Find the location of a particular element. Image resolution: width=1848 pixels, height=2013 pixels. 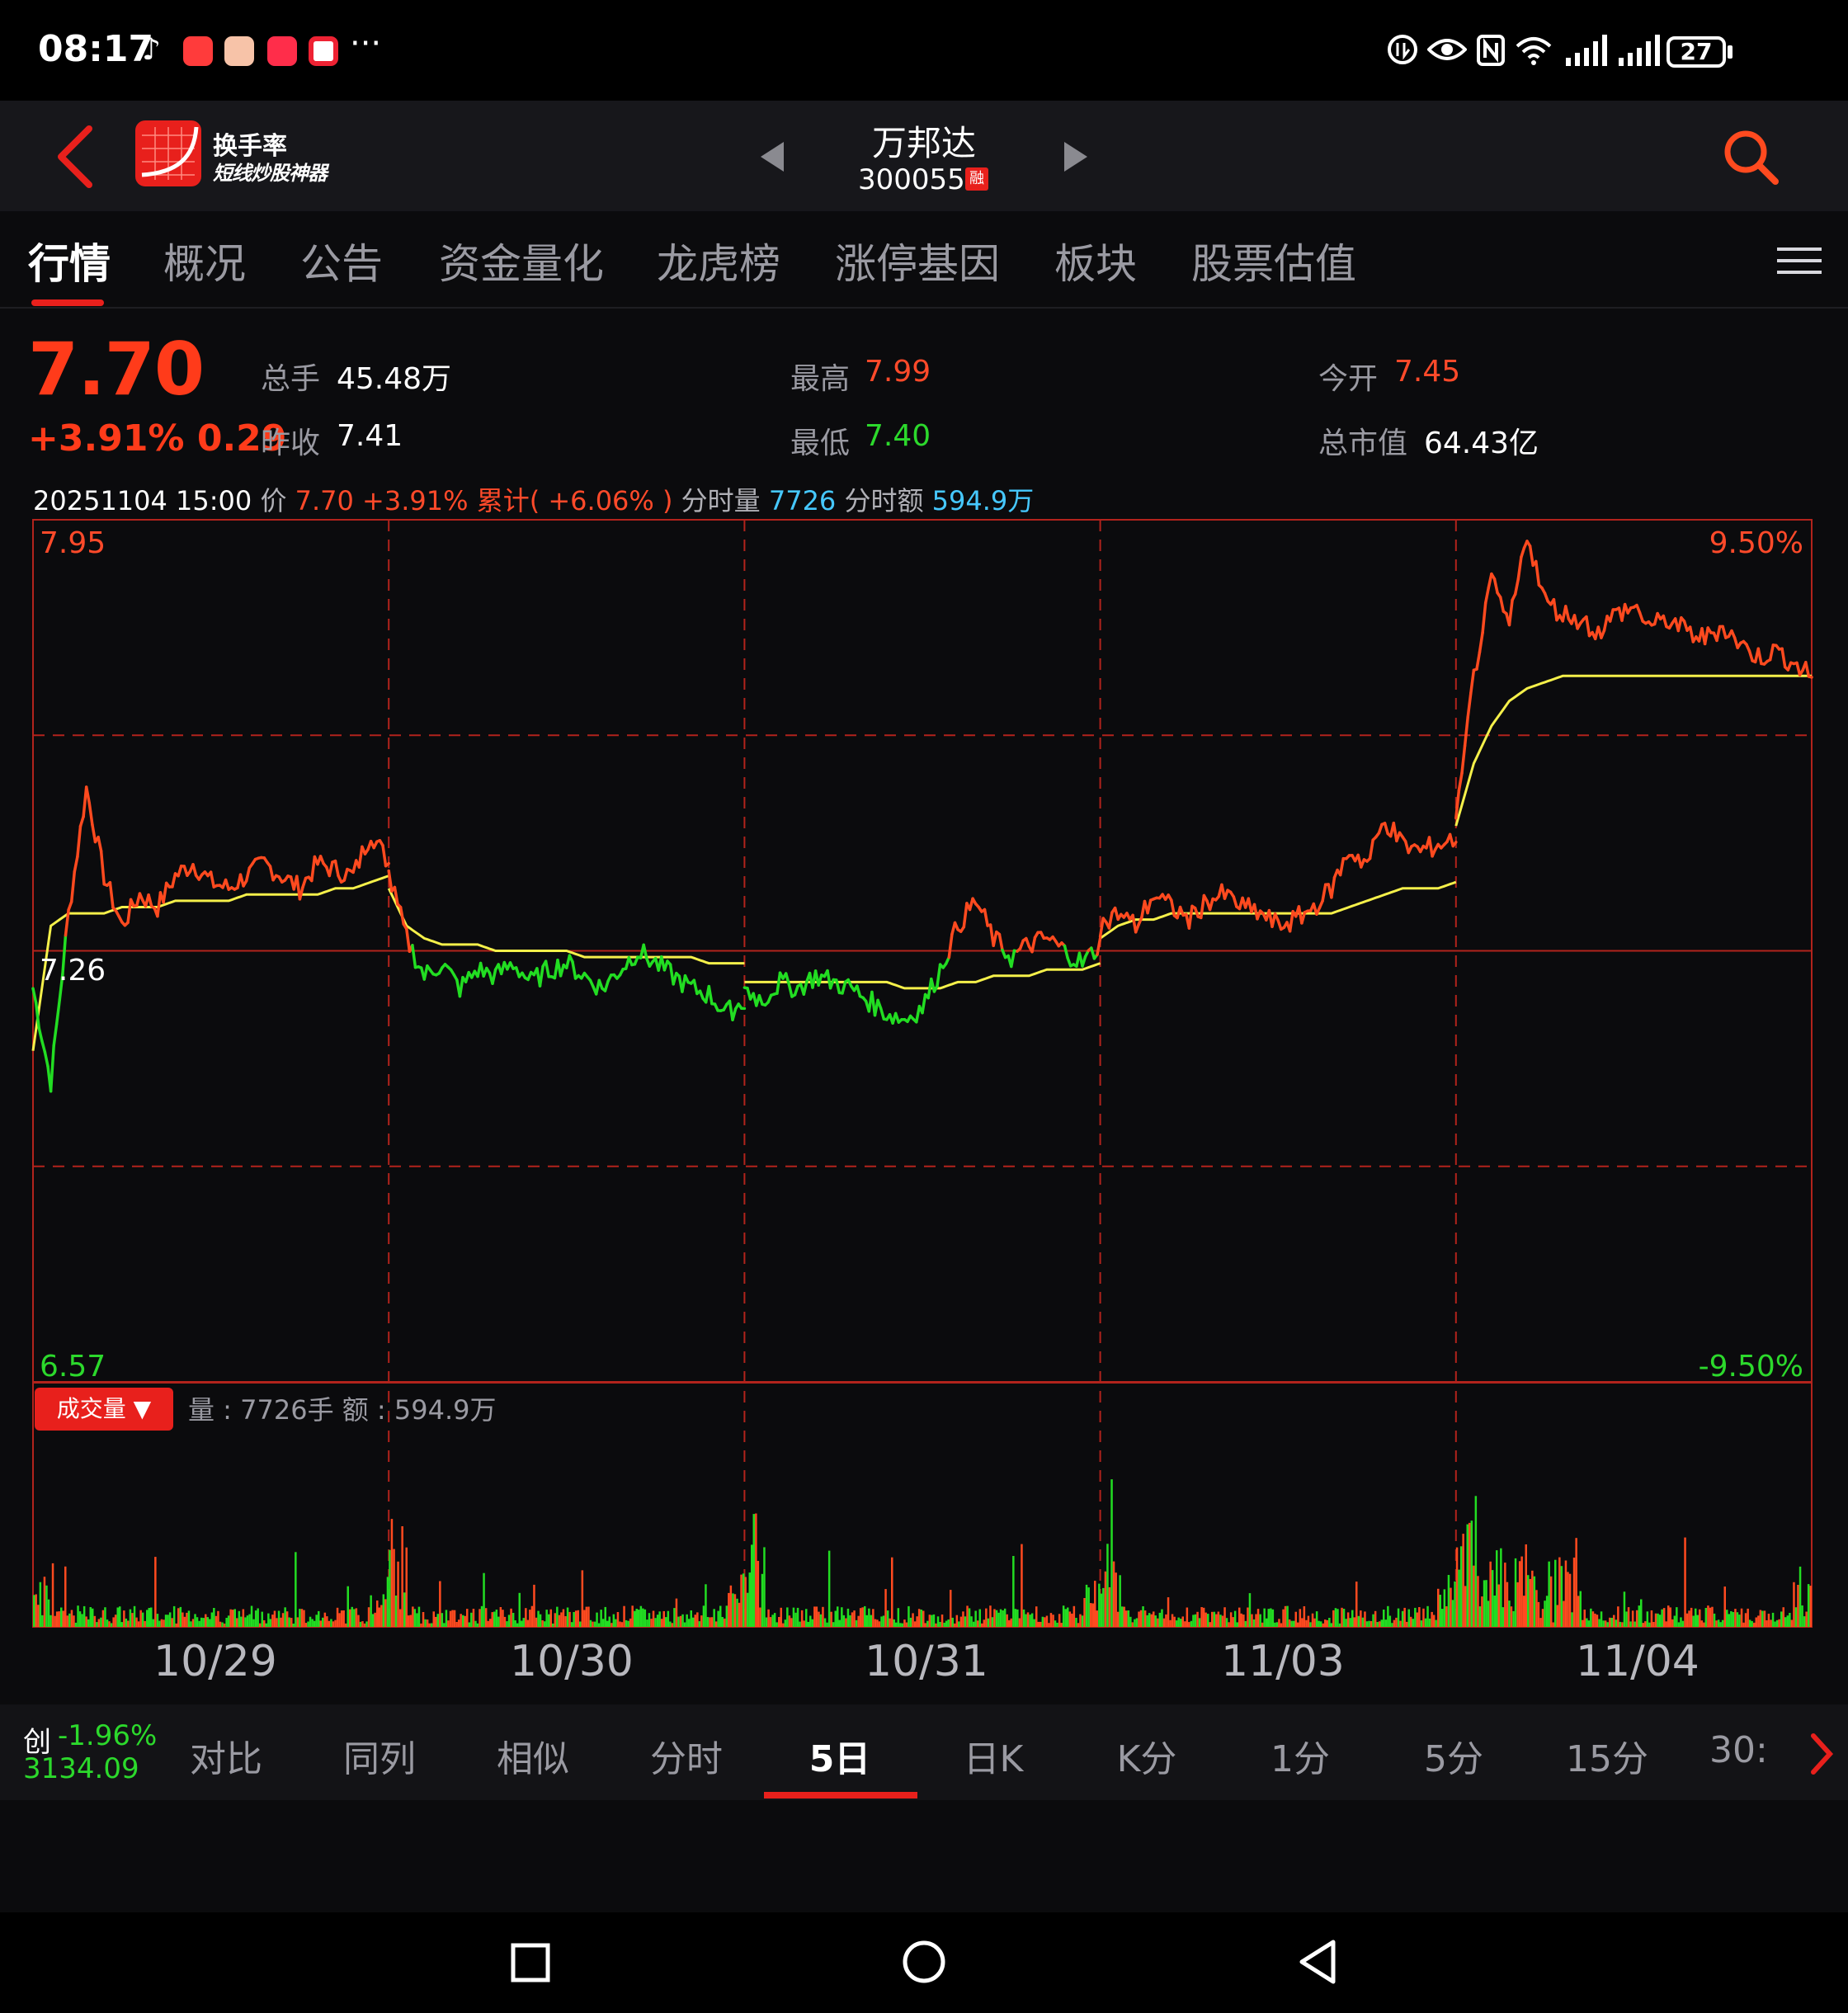

search-icon is located at coordinates (1750, 156).